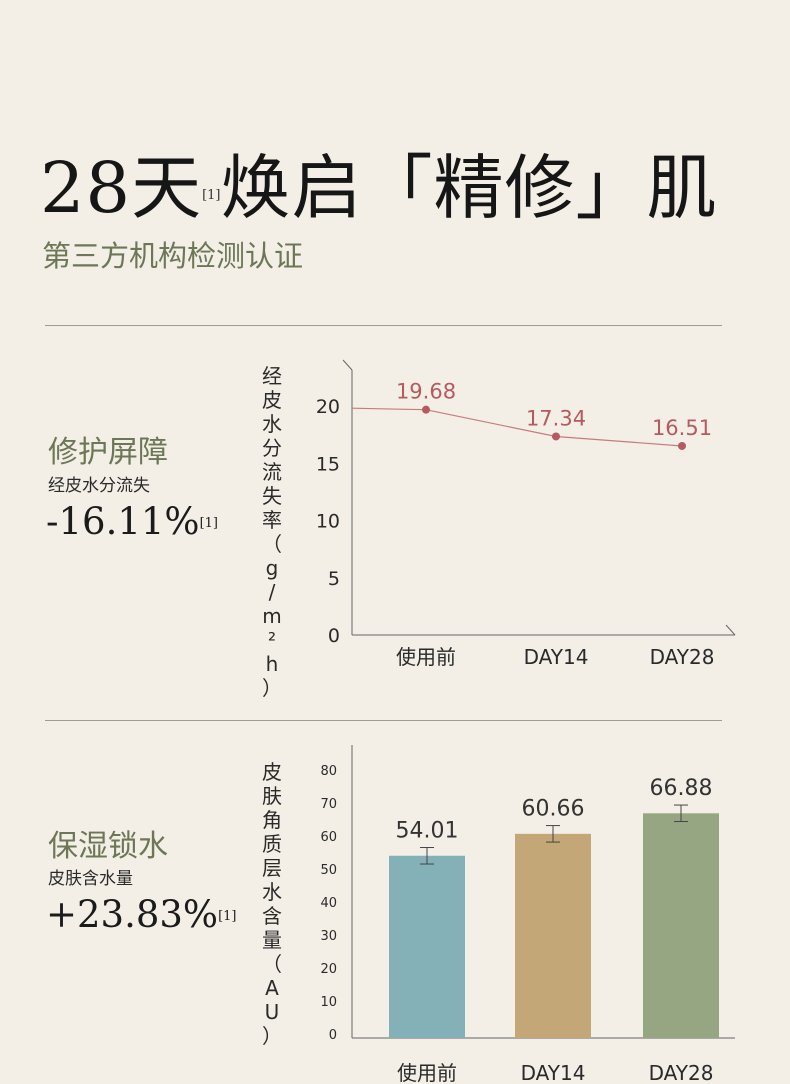 This screenshot has height=1084, width=790. I want to click on chart1-x-tick-label: 使用前, so click(426, 657).